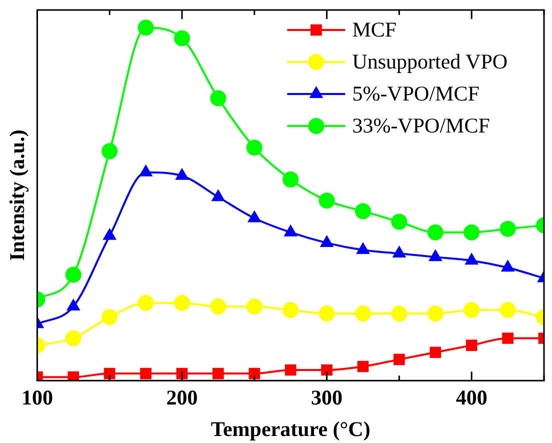 The height and width of the screenshot is (443, 552). Describe the element at coordinates (416, 94) in the screenshot. I see `legend-label: 5%-VPO/MCF` at that location.